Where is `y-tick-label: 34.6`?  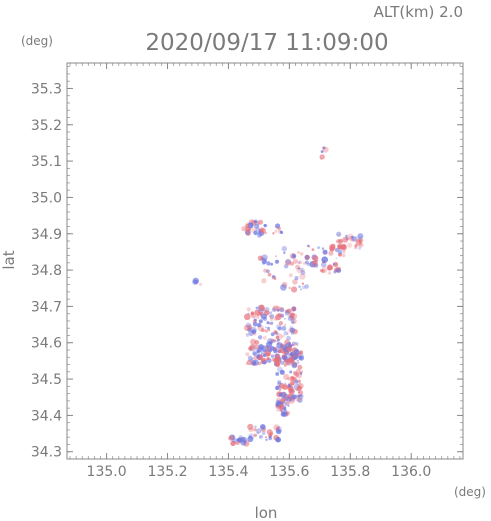 y-tick-label: 34.6 is located at coordinates (46, 344).